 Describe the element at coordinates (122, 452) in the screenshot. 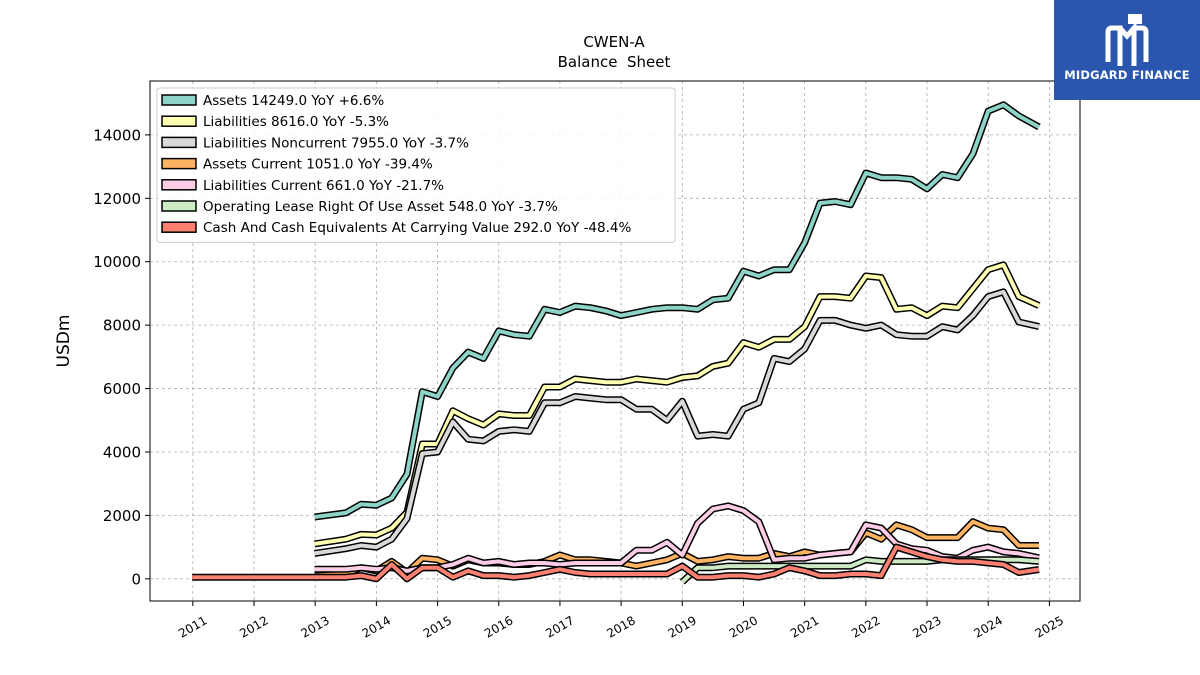

I see `y-tick-label: 4000` at that location.